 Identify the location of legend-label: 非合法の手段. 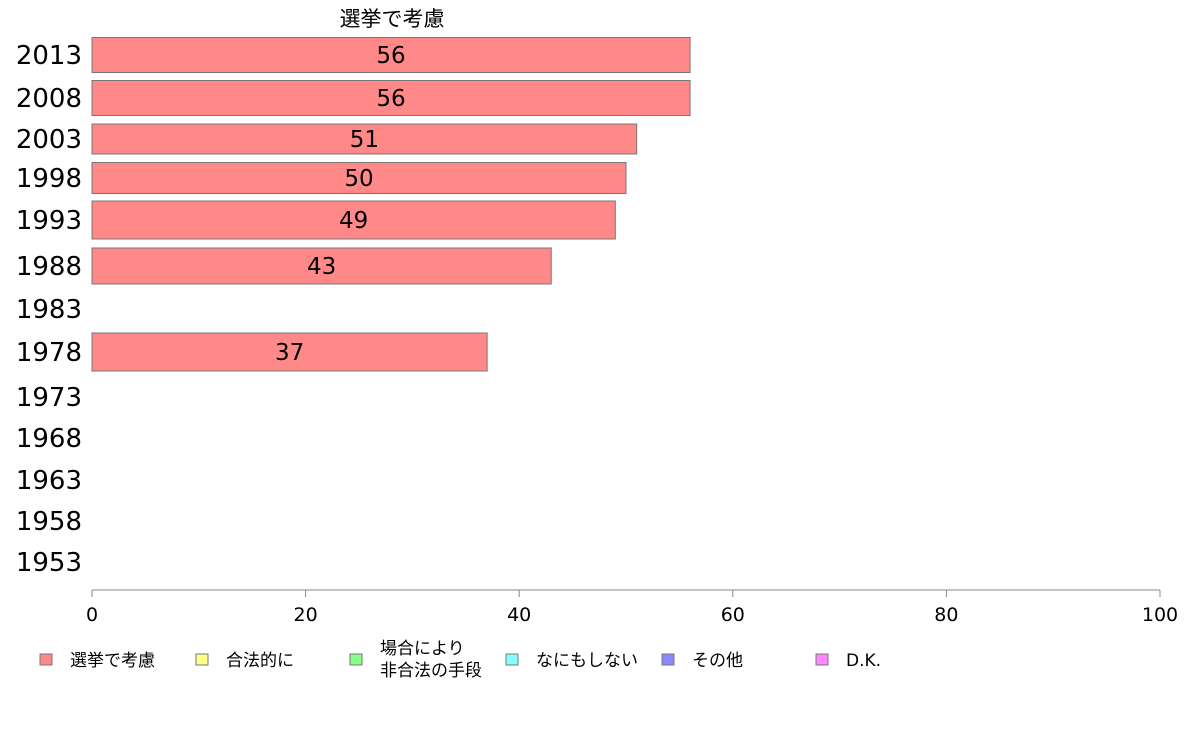
(431, 671).